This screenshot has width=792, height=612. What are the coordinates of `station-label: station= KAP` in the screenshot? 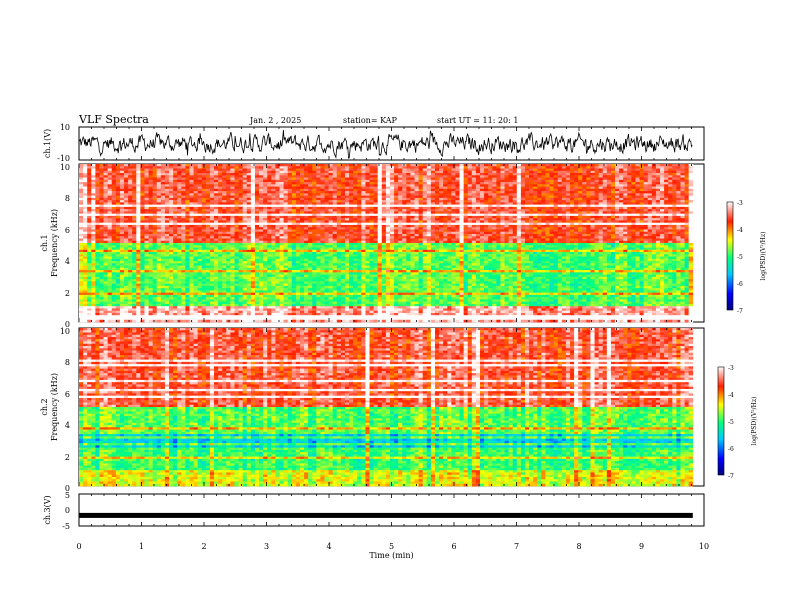 It's located at (370, 120).